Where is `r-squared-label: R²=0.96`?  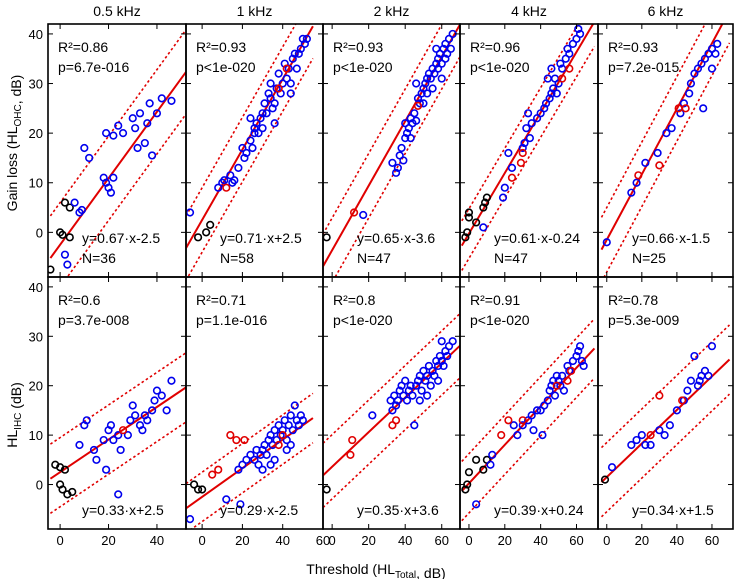 r-squared-label: R²=0.96 is located at coordinates (495, 47).